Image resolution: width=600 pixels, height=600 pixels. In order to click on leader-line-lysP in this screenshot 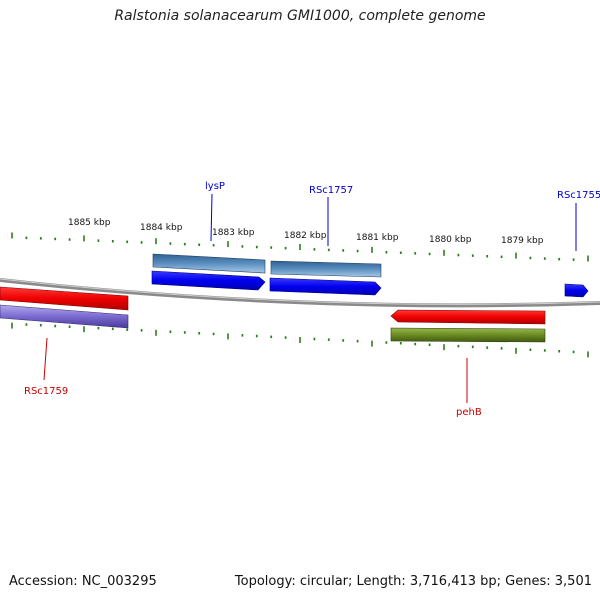, I will do `click(211, 217)`.